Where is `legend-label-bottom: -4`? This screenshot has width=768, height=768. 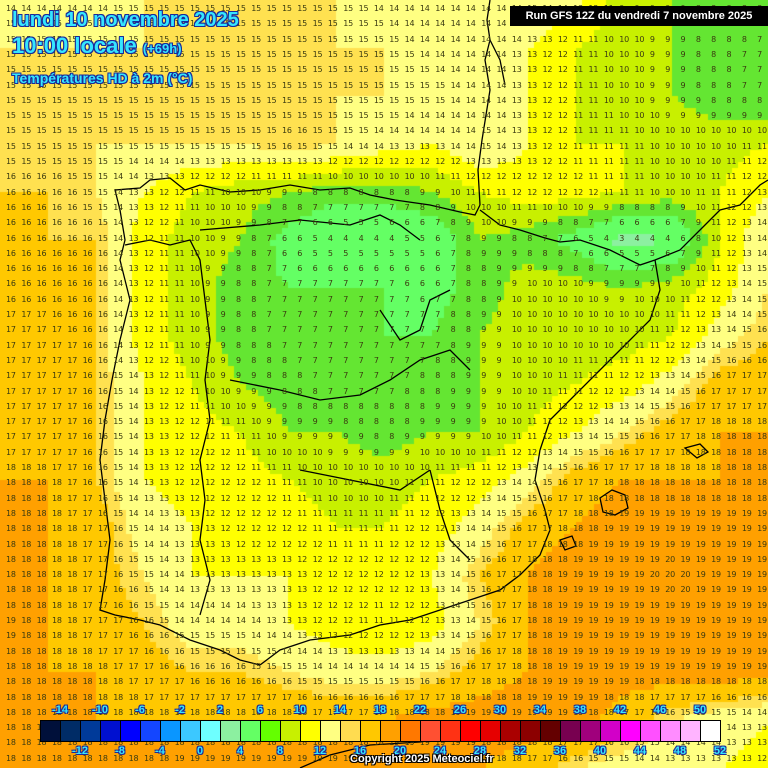
legend-label-bottom: -4 is located at coordinates (160, 751).